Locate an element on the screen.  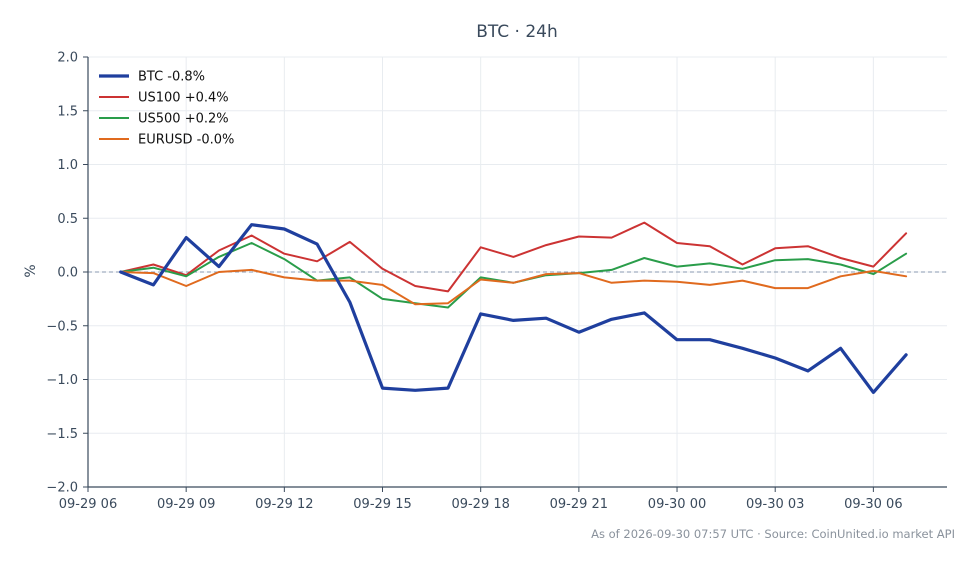
y-tick-labels: −2.0 −1.5 −1.0 −0.5 0.0 0.5 1.0 1.5 2.0 is located at coordinates (67, 273).